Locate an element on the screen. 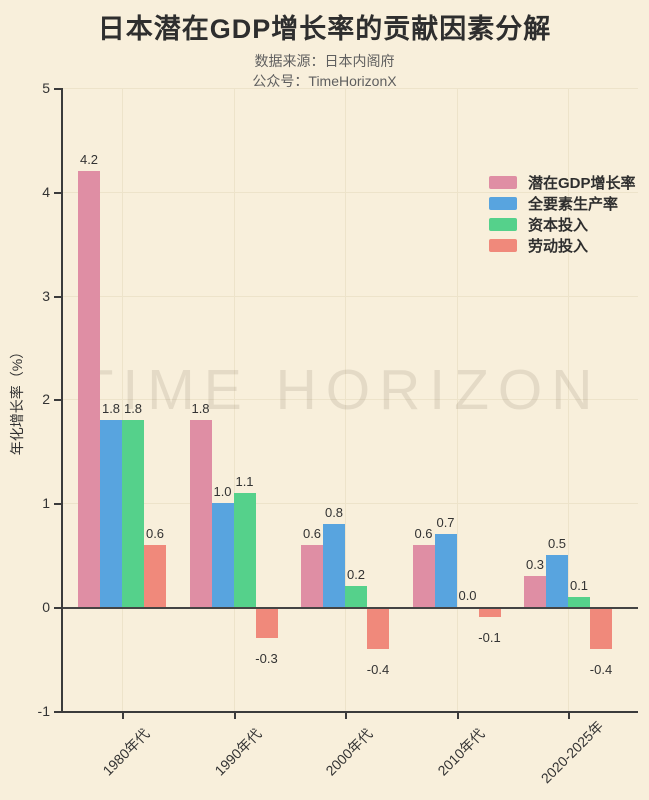 The width and height of the screenshot is (649, 800). bar-劳动投入-2000年代 is located at coordinates (378, 628).